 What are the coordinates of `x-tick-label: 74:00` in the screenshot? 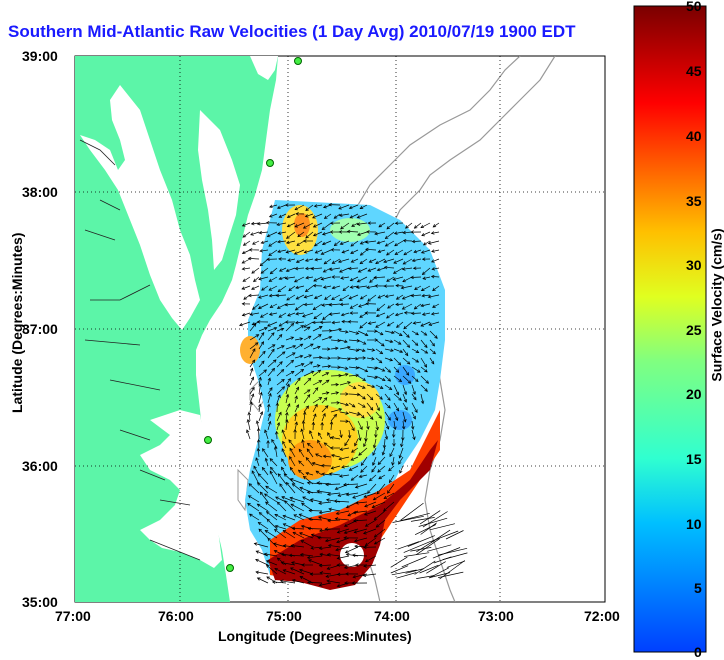 It's located at (392, 616).